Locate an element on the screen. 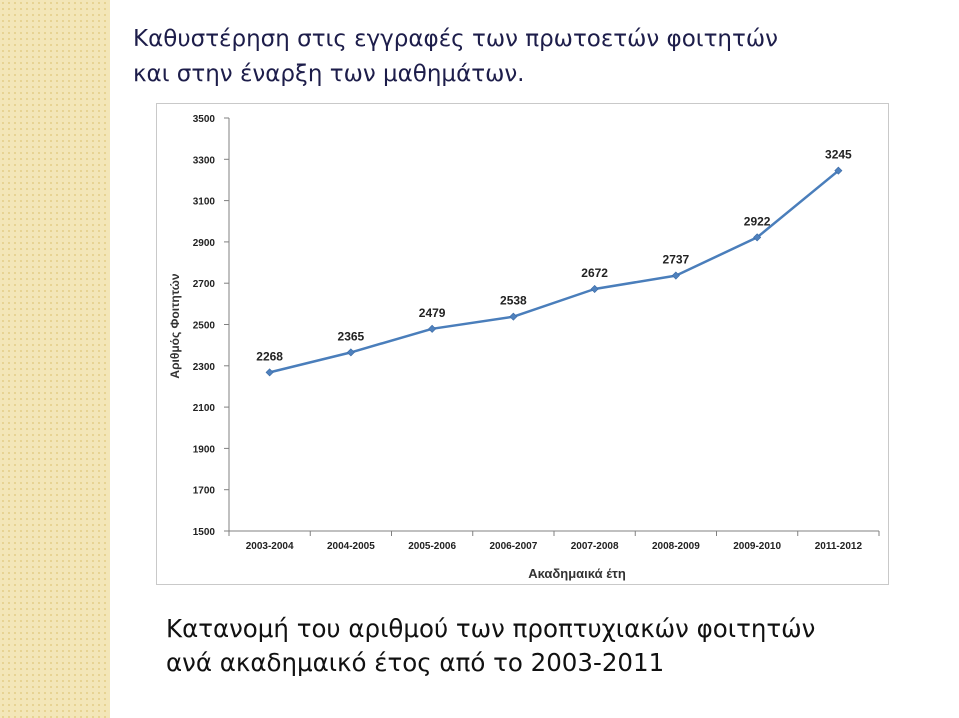  data-label: 3245 is located at coordinates (838, 155).